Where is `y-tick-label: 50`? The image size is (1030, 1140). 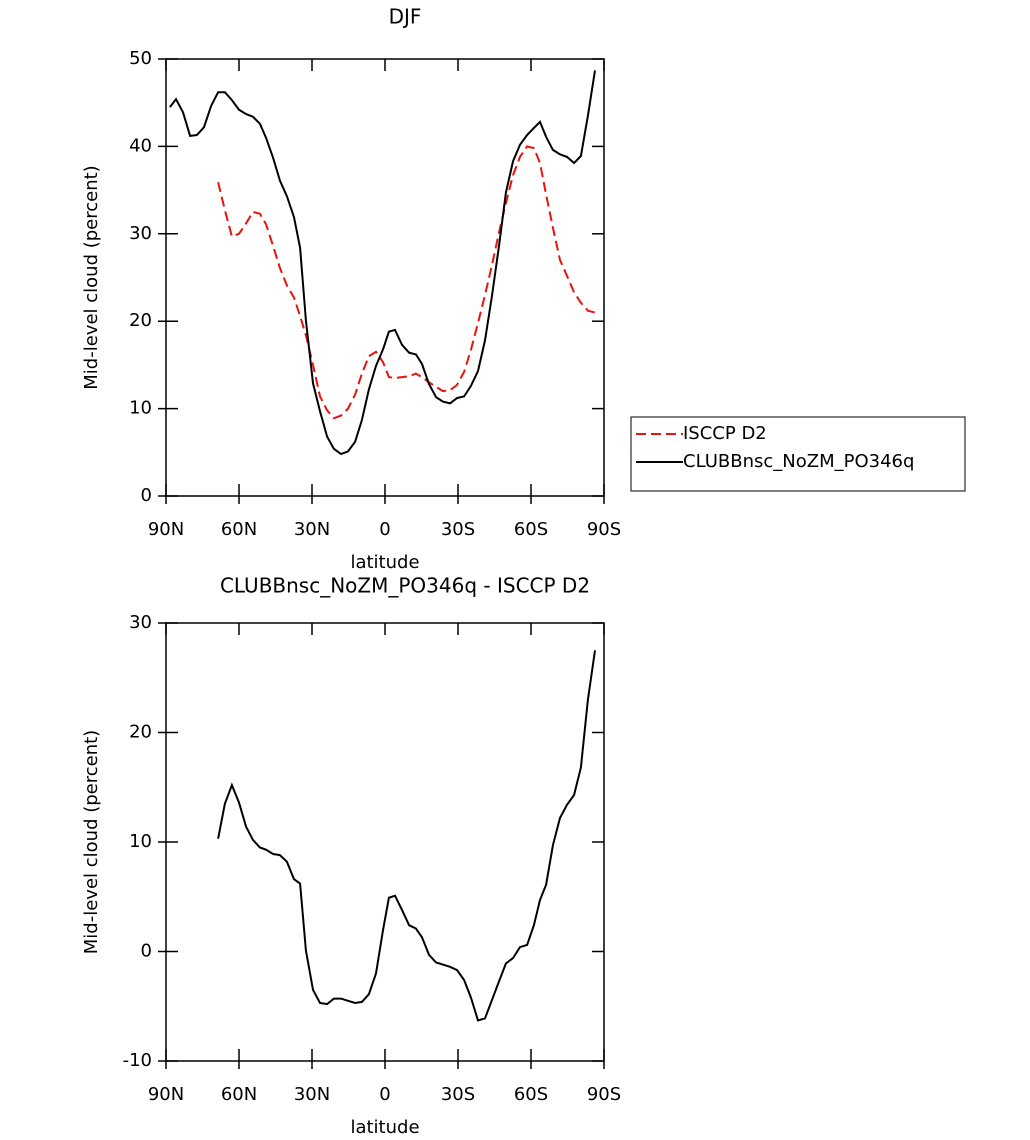 y-tick-label: 50 is located at coordinates (140, 58).